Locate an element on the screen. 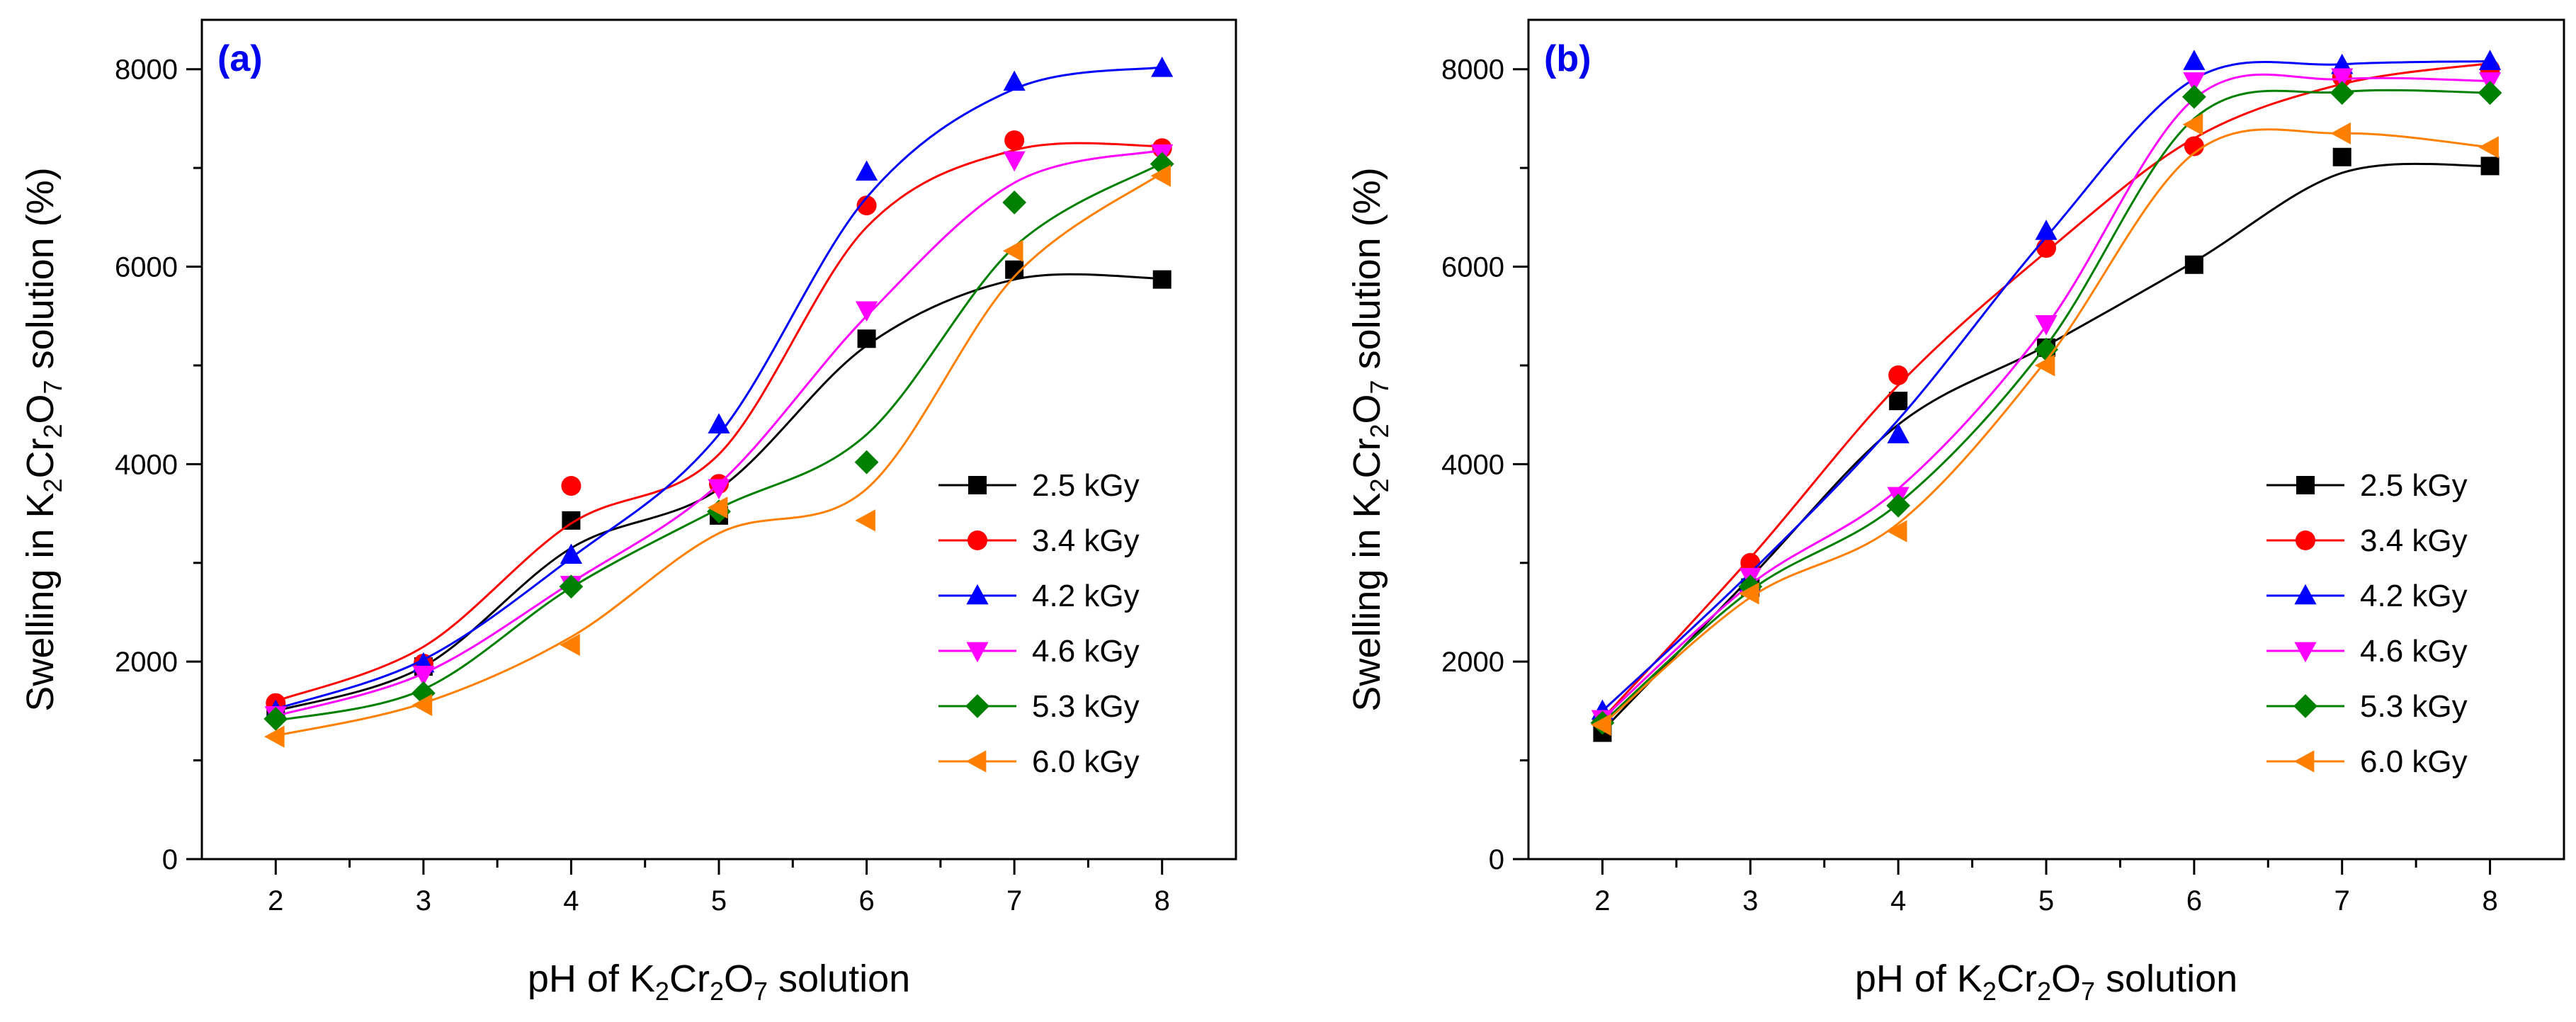  chart_data.0.ylabel-s2: 2 is located at coordinates (52, 431).